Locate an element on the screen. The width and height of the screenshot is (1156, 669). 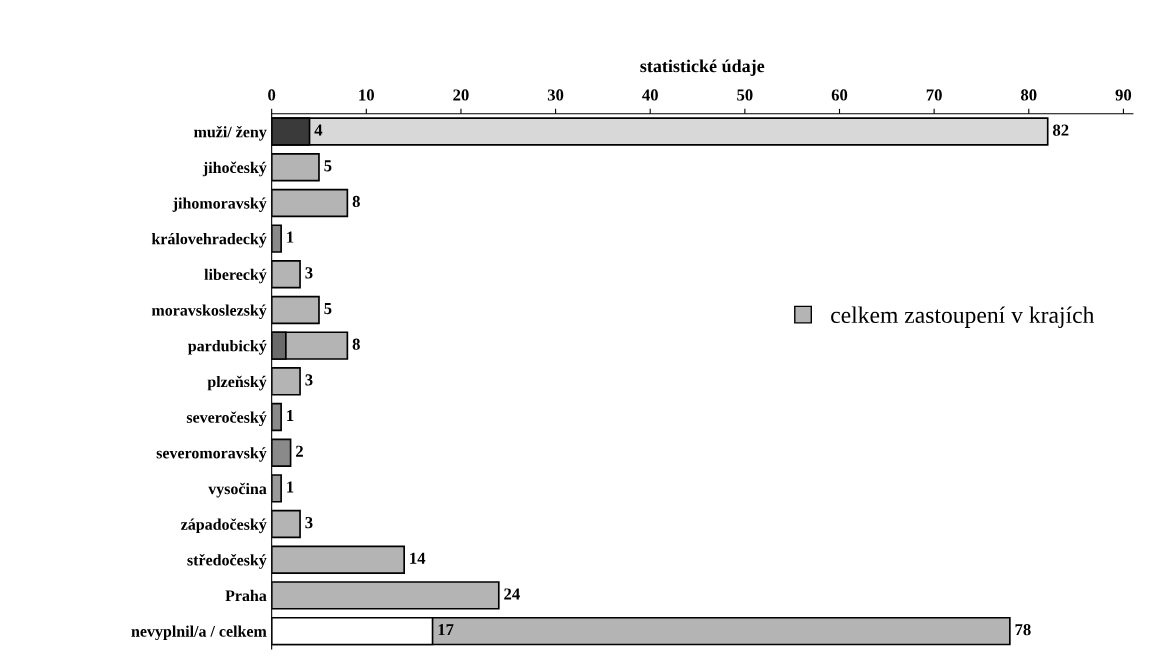
y-tick-label: jihočeský is located at coordinates (234, 169).